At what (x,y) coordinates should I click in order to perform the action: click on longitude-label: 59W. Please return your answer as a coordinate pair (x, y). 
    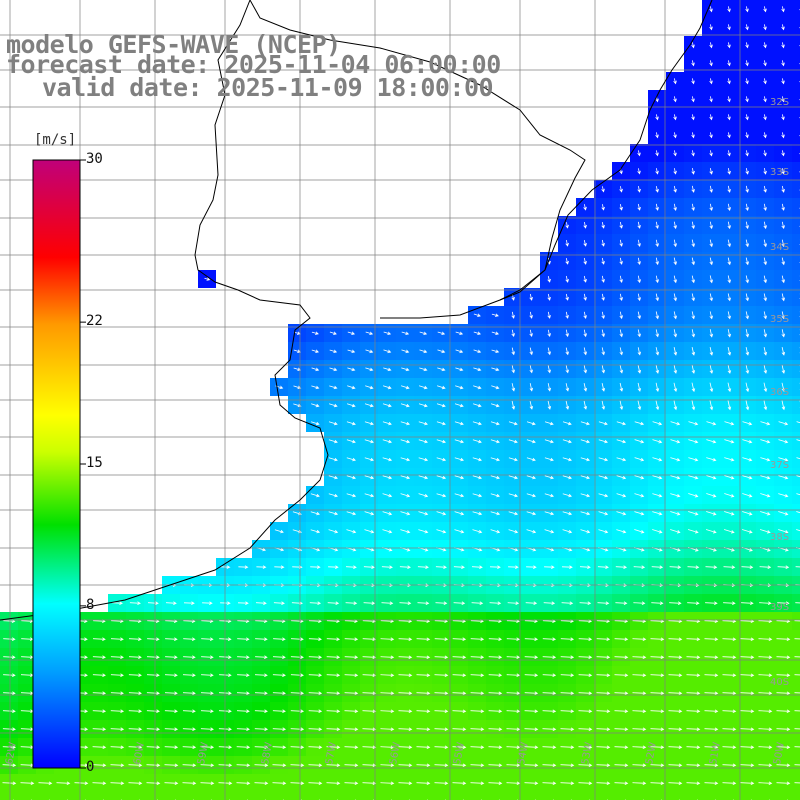
    Looking at the image, I should click on (203, 753).